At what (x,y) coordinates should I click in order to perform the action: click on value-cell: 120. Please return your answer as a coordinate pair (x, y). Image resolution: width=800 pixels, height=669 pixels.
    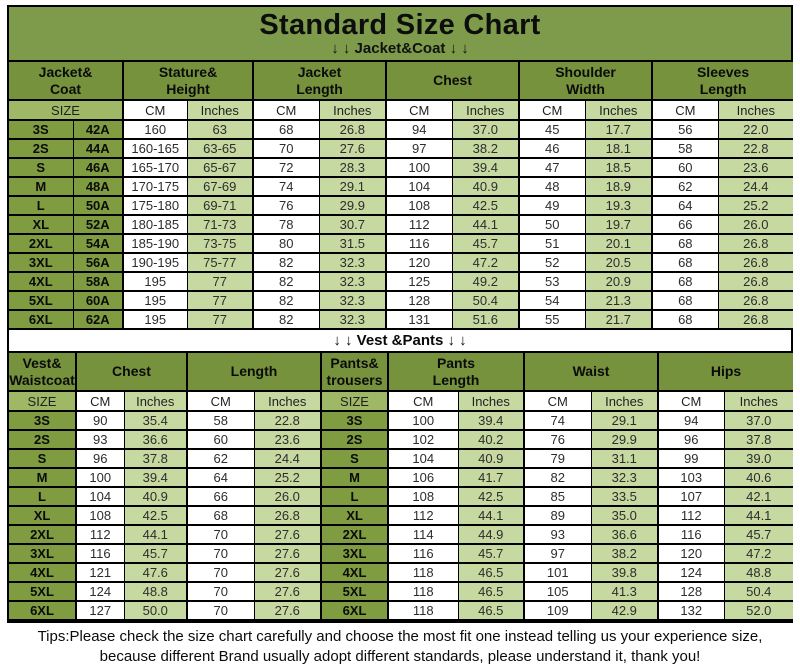
    Looking at the image, I should click on (691, 554).